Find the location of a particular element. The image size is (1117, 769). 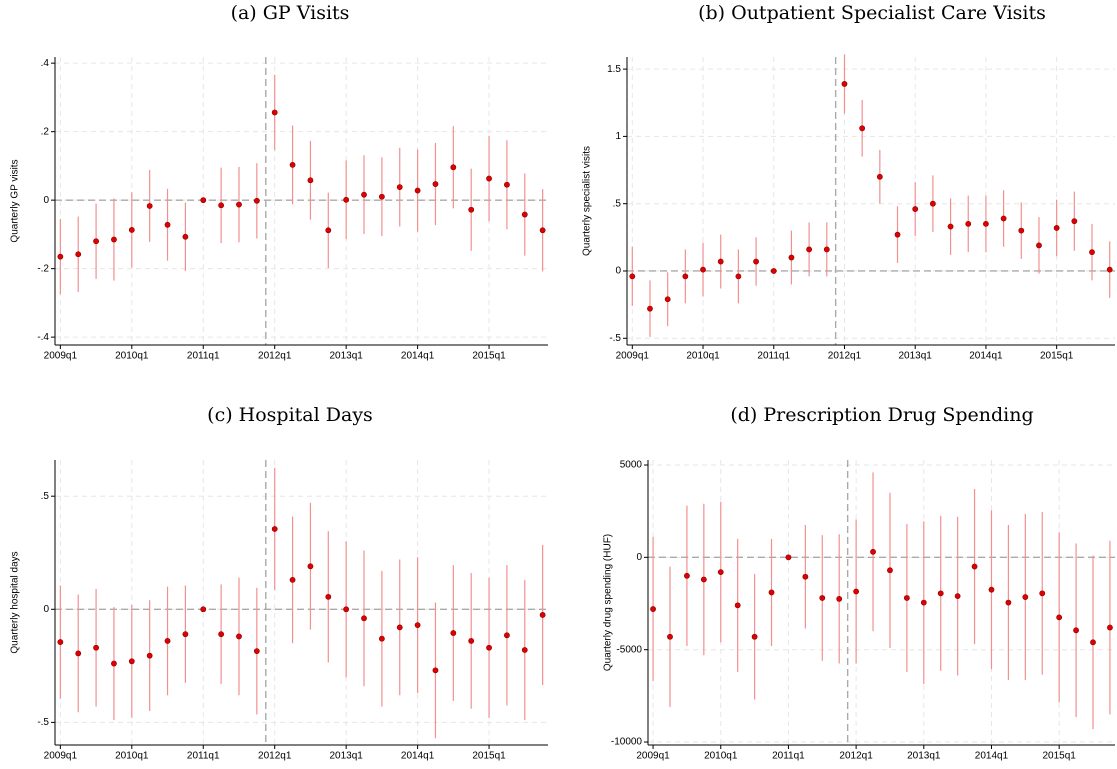

y-axis-label: Quarterly drug spending (HUF) is located at coordinates (608, 602).